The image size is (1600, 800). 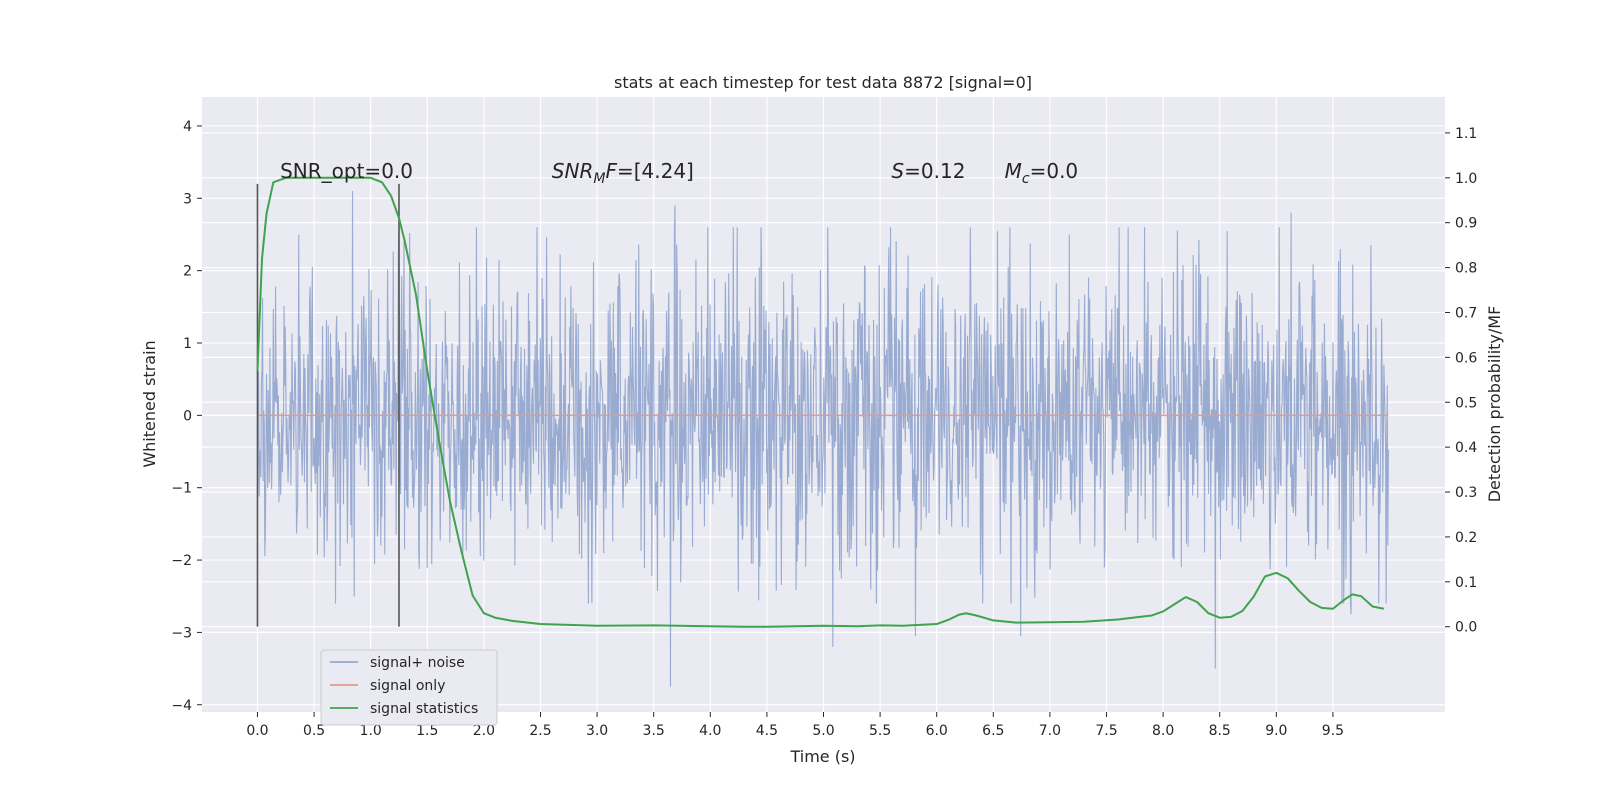 I want to click on legend-label-signal-only: signal only, so click(x=407, y=686).